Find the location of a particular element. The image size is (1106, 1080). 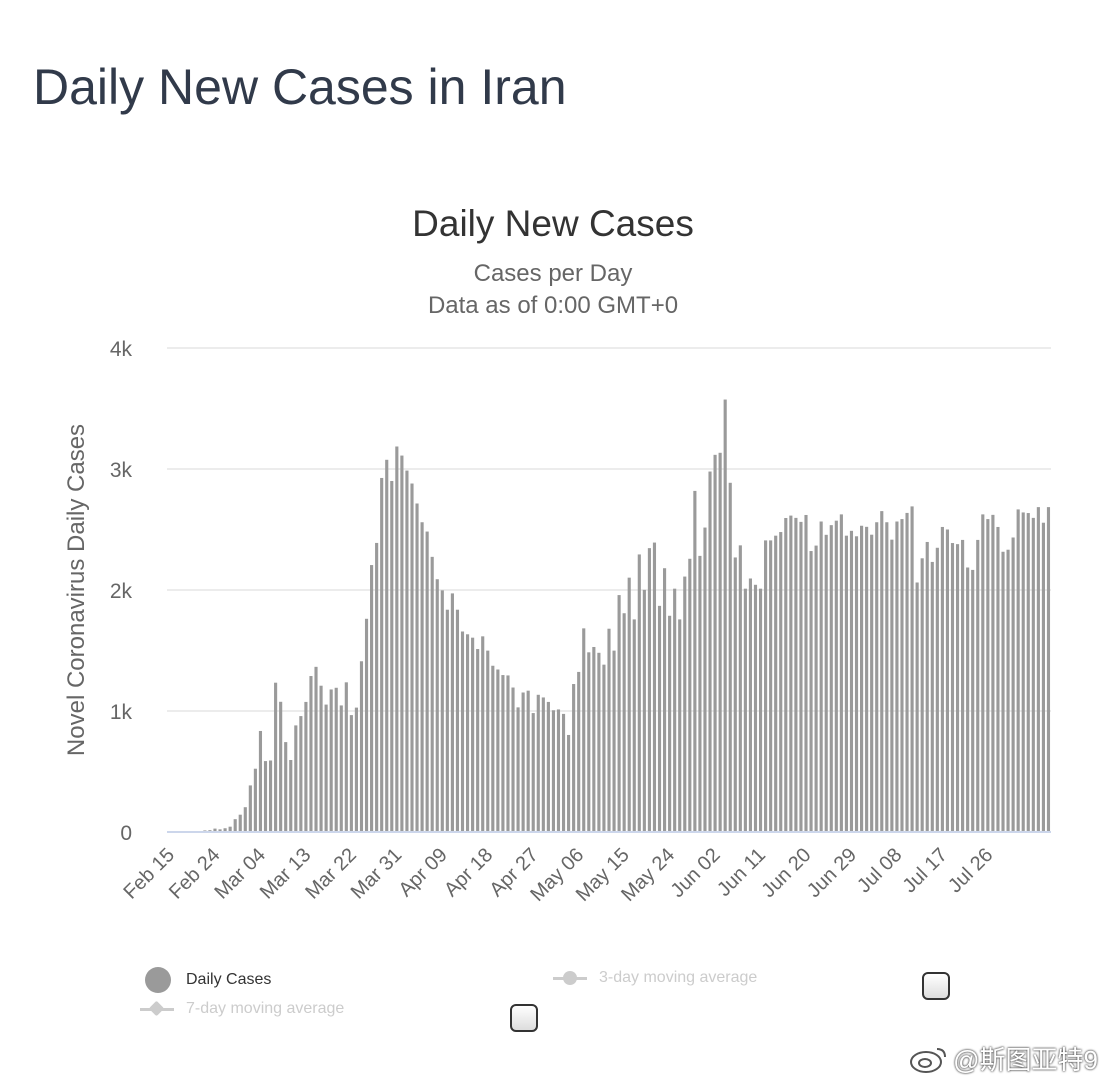

legend-item-3-day-average: 3-day moving average is located at coordinates (655, 978).